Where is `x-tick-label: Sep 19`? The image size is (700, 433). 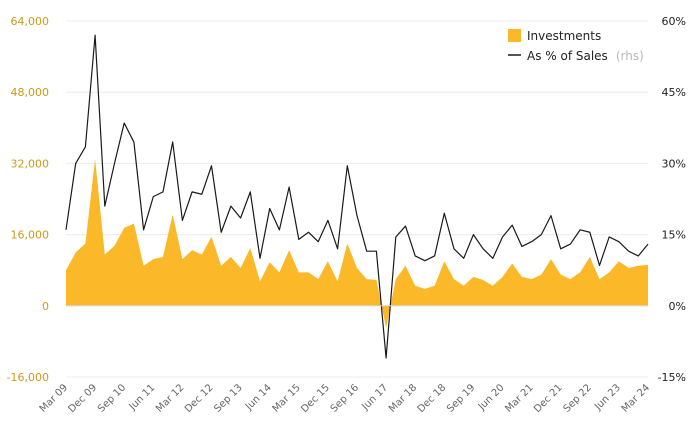 x-tick-label: Sep 19 is located at coordinates (461, 398).